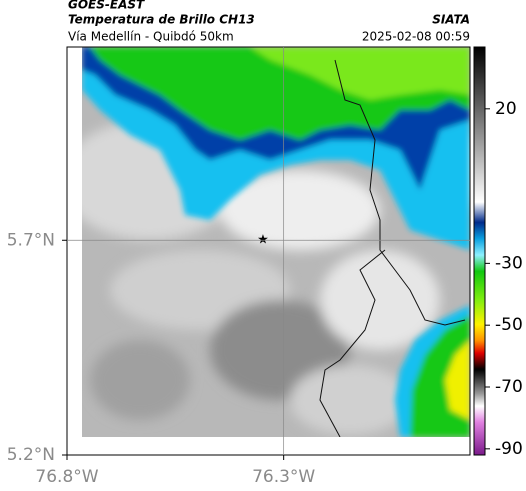 This screenshot has width=526, height=491. Describe the element at coordinates (506, 109) in the screenshot. I see `colorbar-label: 20` at that location.